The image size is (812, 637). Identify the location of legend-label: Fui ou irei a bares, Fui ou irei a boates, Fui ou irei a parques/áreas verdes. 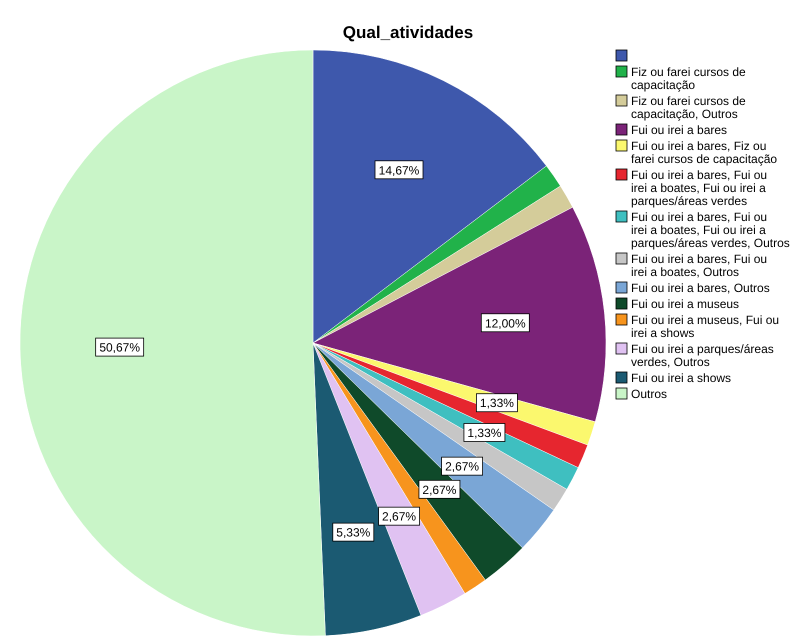
(699, 188).